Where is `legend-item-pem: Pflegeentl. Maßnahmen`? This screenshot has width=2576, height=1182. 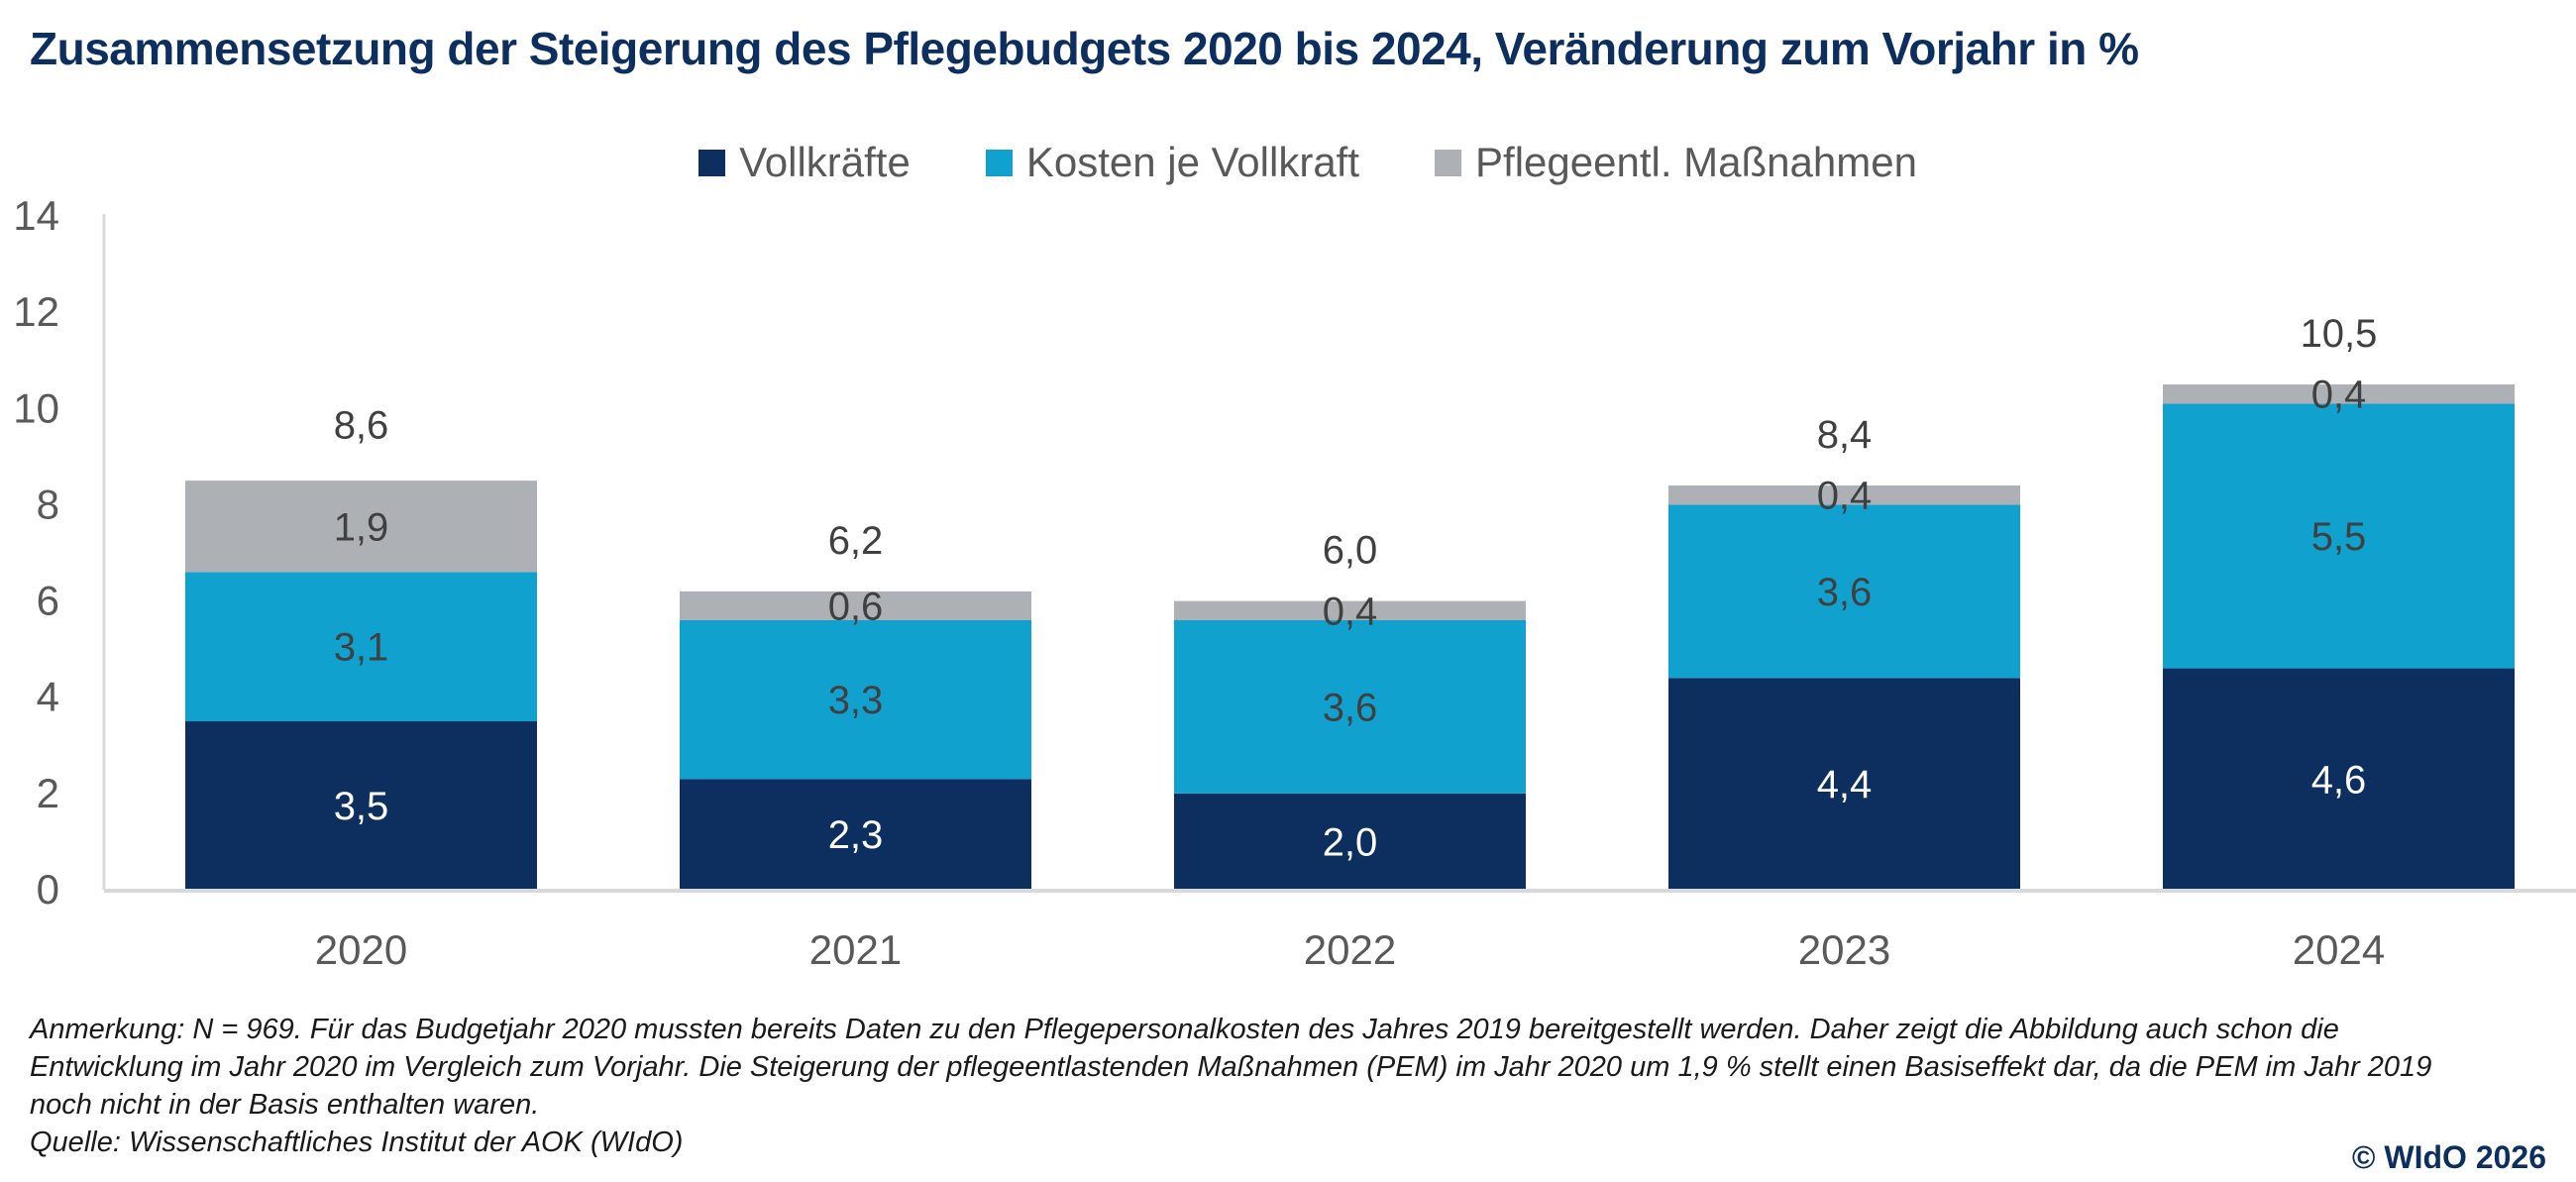
legend-item-pem: Pflegeentl. Maßnahmen is located at coordinates (1676, 162).